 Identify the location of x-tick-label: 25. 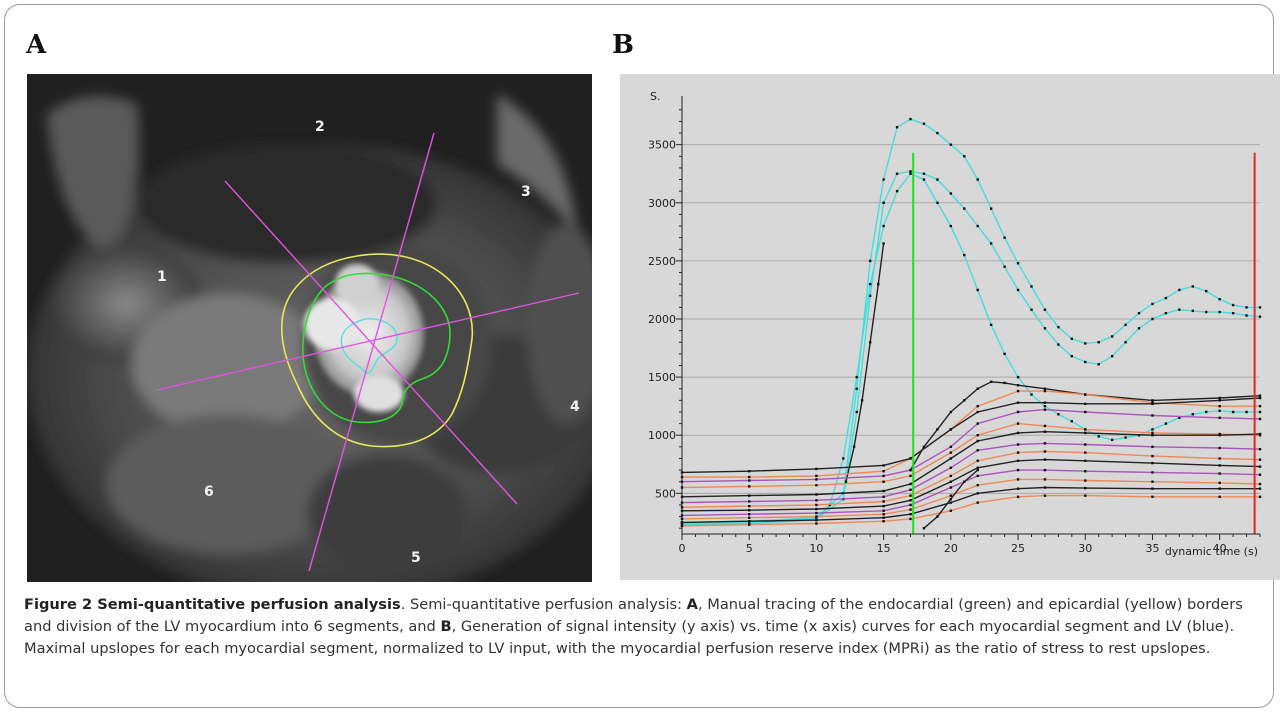
(1018, 548).